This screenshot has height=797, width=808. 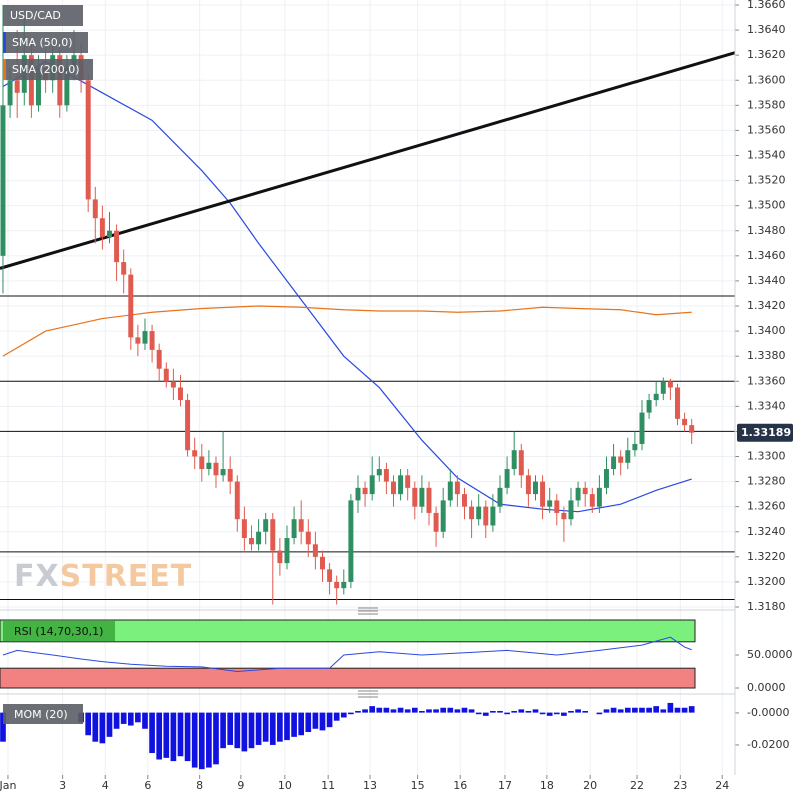 I want to click on y-tick-label: 1.3260, so click(x=766, y=506).